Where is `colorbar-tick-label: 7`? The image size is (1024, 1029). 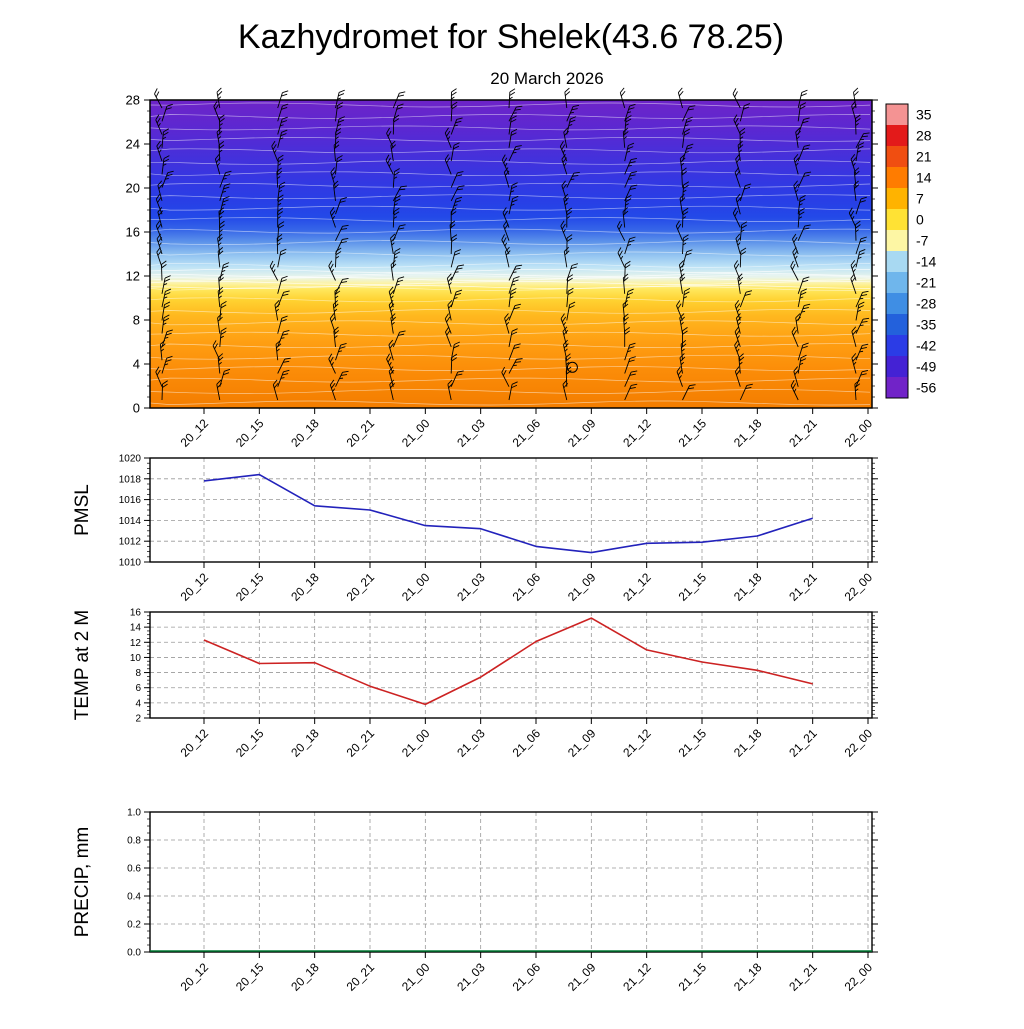 colorbar-tick-label: 7 is located at coordinates (920, 199).